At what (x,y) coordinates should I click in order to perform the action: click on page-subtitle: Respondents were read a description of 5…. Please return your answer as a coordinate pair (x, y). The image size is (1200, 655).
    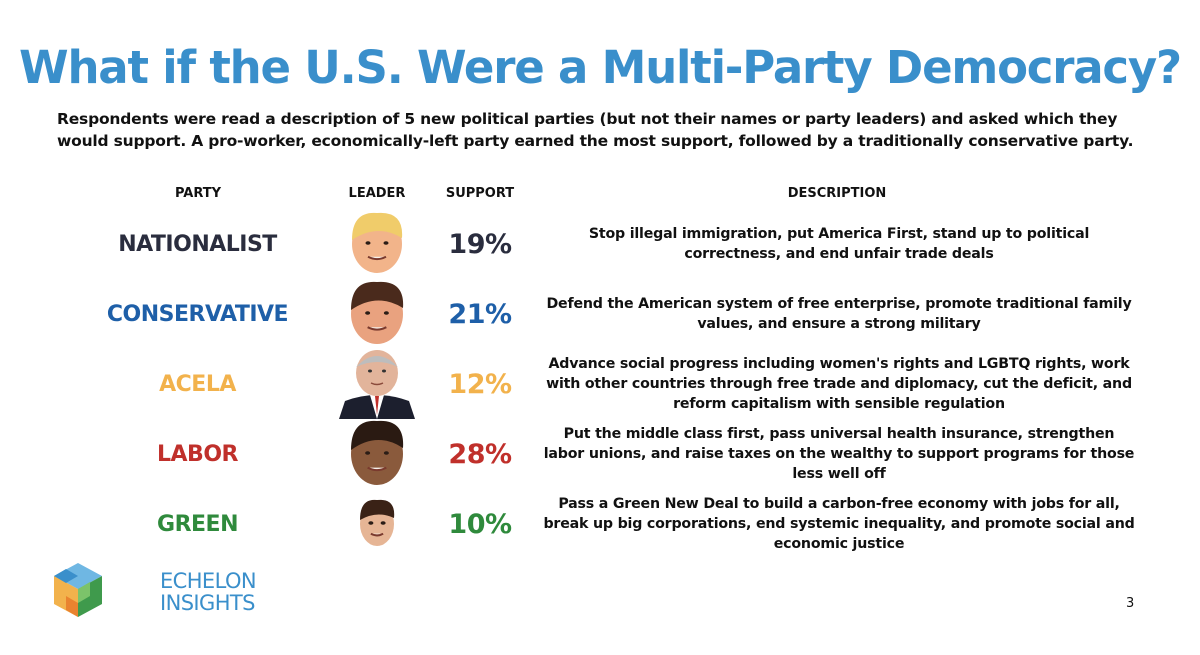
    Looking at the image, I should click on (595, 130).